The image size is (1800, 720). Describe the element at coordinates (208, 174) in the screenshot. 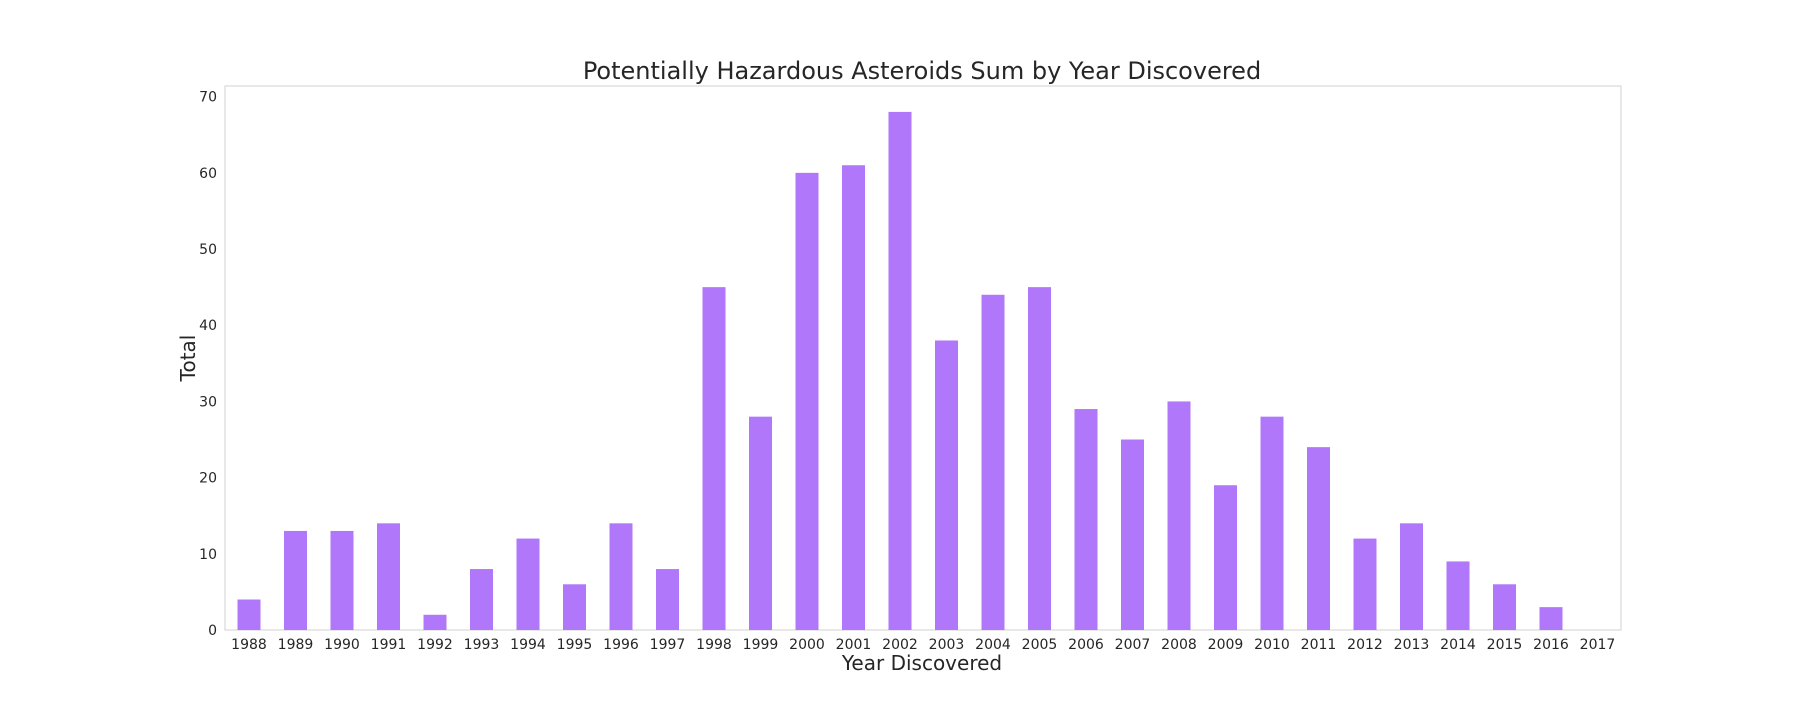

I see `y-tick-label-60: 60` at that location.